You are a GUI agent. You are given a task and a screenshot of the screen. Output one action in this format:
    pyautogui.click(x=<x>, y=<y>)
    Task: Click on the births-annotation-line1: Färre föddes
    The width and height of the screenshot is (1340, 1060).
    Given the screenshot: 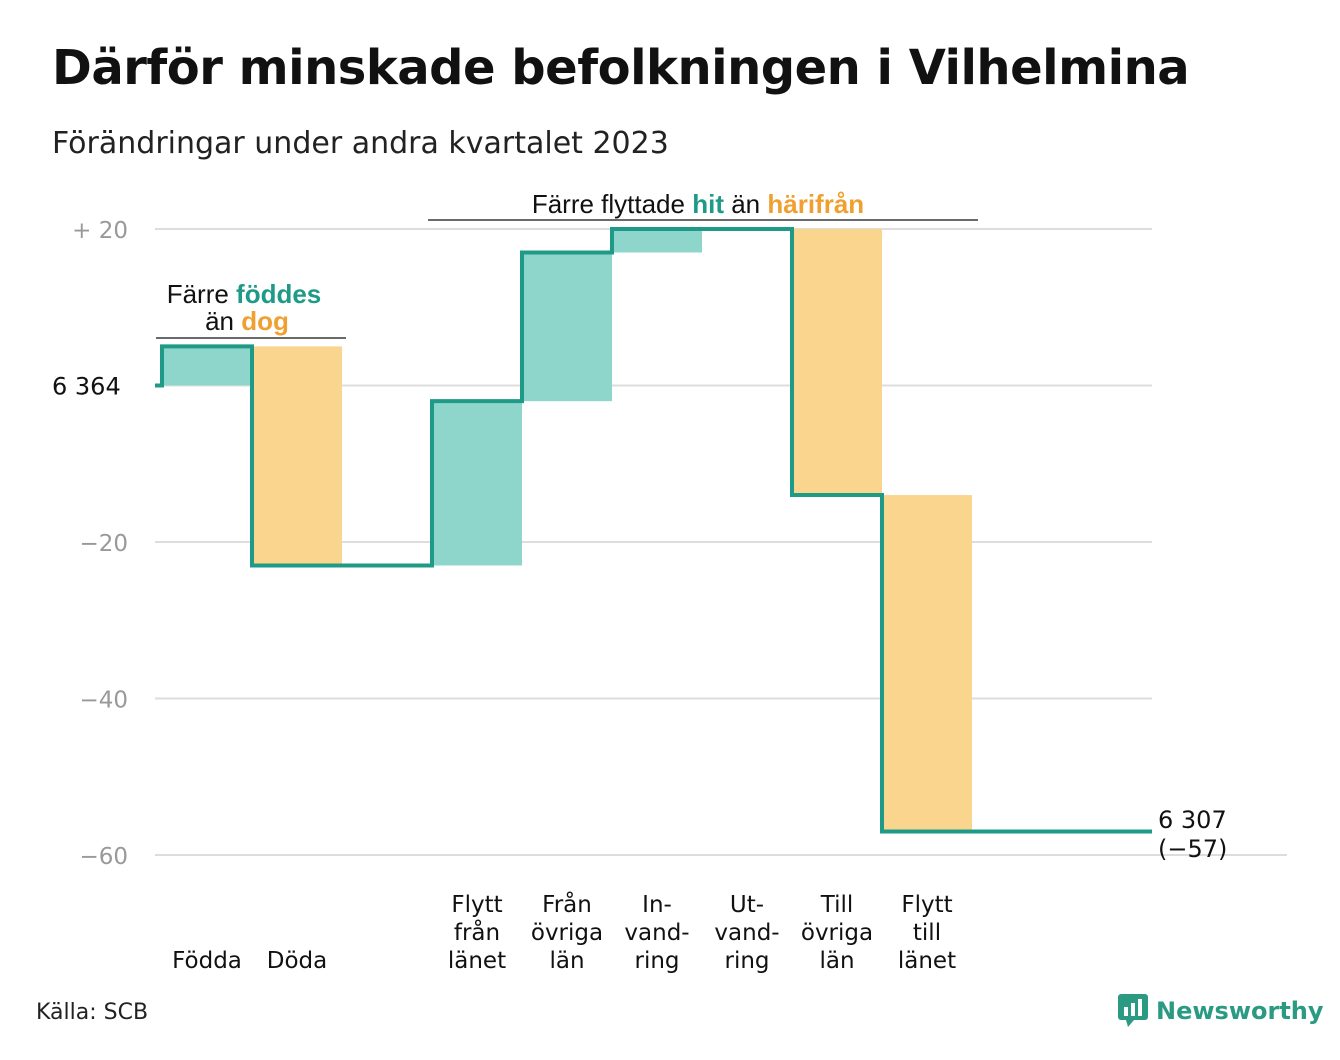 What is the action you would take?
    pyautogui.click(x=244, y=294)
    